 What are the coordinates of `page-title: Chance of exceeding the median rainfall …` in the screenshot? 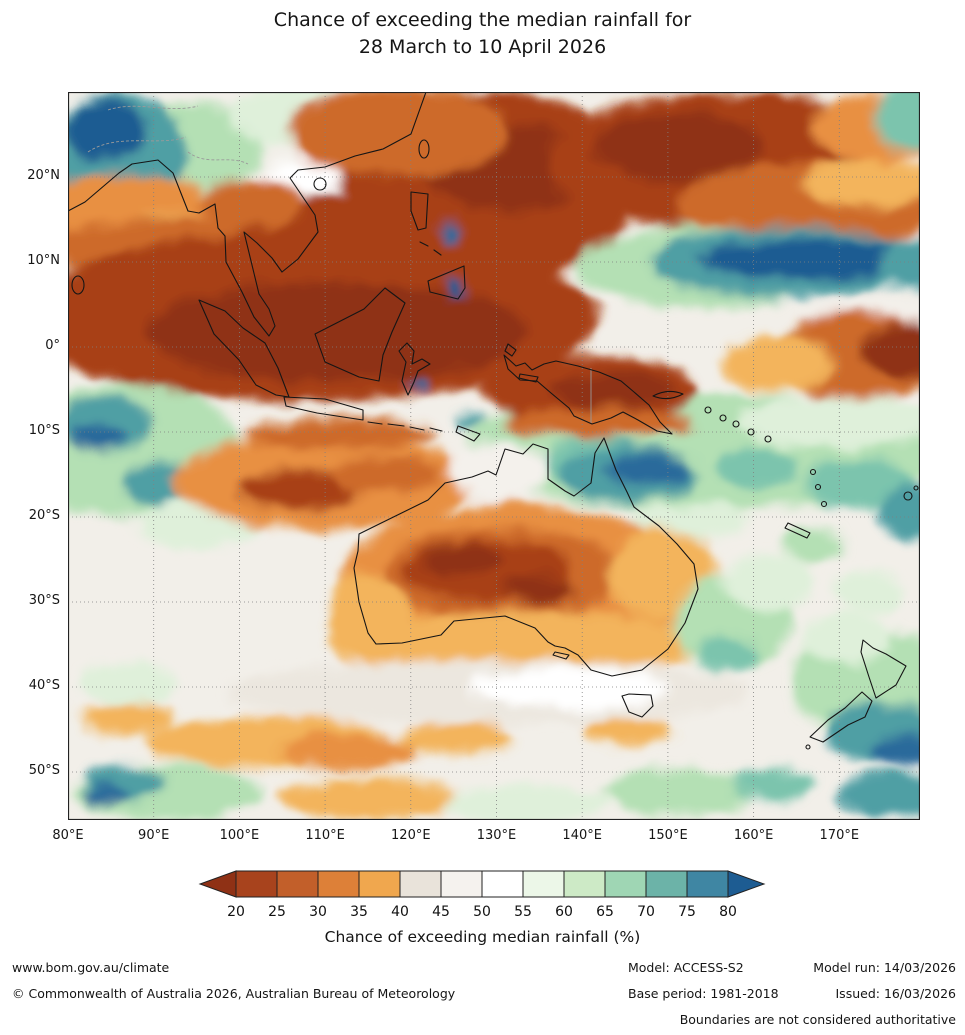 It's located at (482, 34).